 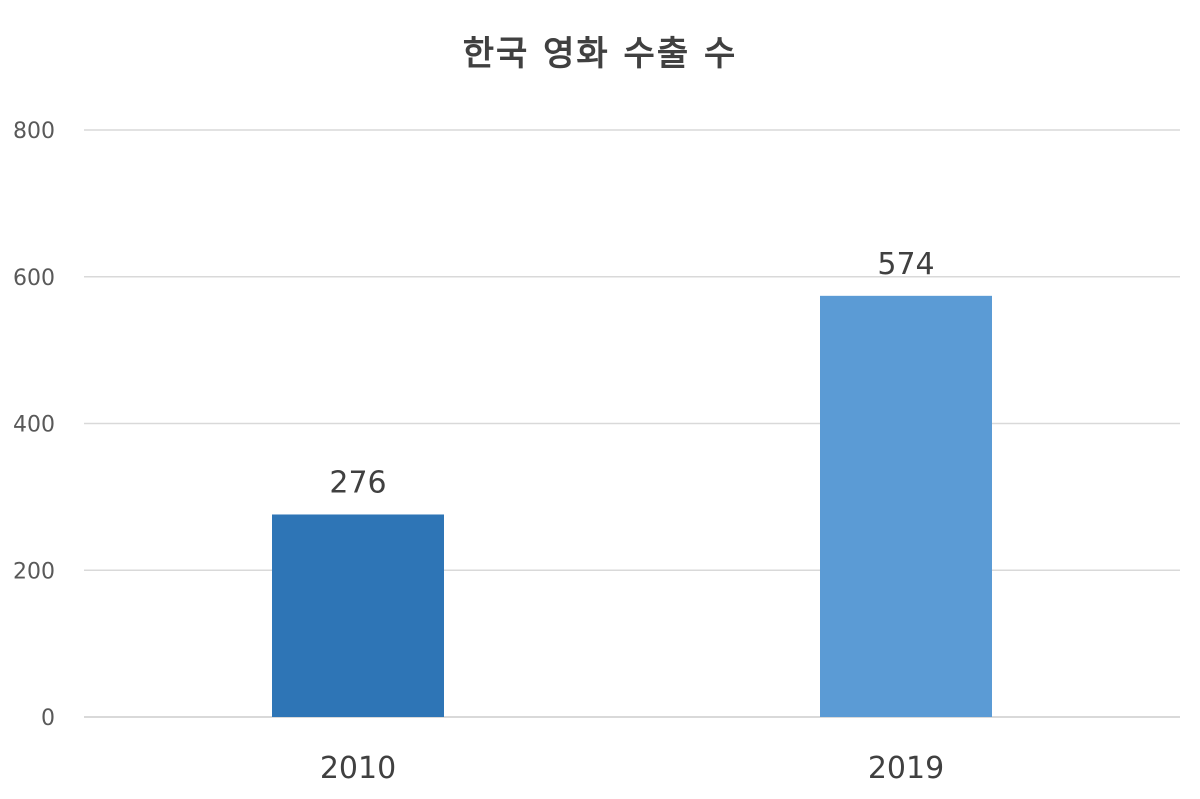 What do you see at coordinates (357, 482) in the screenshot?
I see `data-label-2010: 276` at bounding box center [357, 482].